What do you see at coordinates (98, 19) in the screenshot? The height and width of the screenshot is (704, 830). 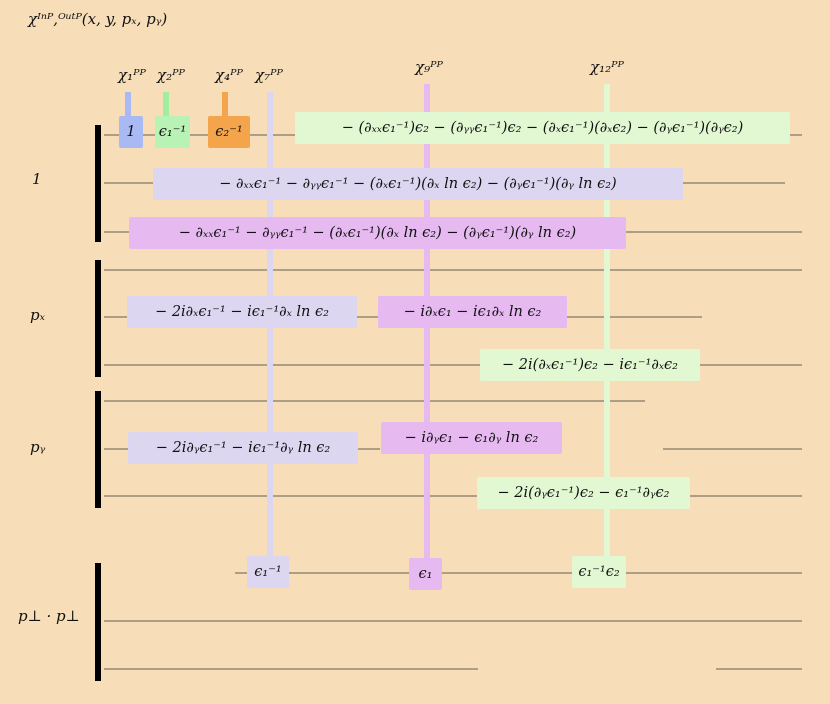 I see `title: χᴵⁿᴾ,ᴼᵘᵗᴾ(x, y, pₓ, pᵧ)` at bounding box center [98, 19].